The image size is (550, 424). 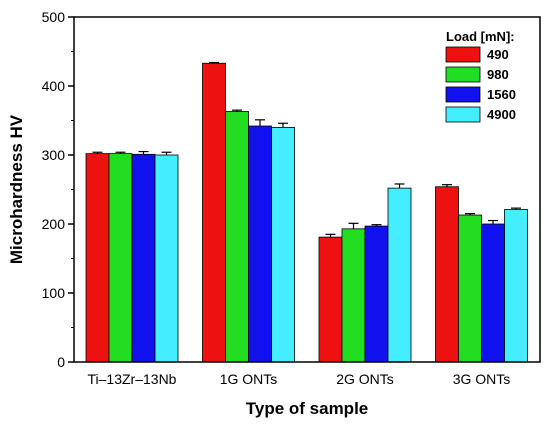 What do you see at coordinates (16, 189) in the screenshot?
I see `y-axis-title: Microhardness HV` at bounding box center [16, 189].